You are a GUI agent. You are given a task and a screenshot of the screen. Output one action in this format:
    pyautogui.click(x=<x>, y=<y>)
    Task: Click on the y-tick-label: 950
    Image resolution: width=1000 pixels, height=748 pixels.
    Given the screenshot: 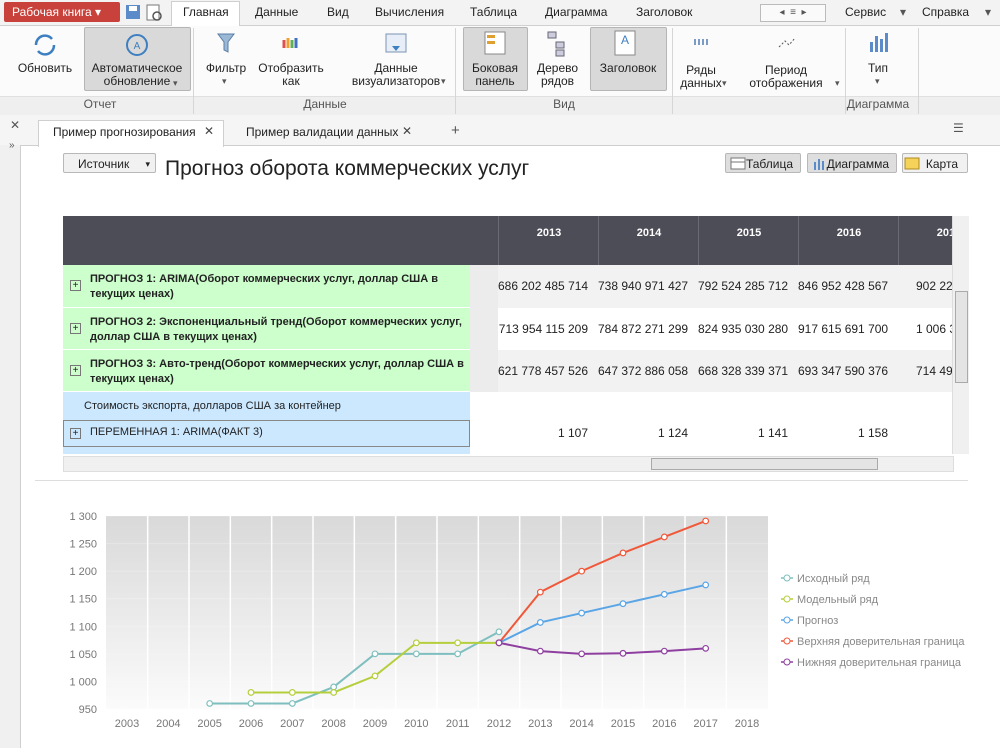 What is the action you would take?
    pyautogui.click(x=88, y=710)
    